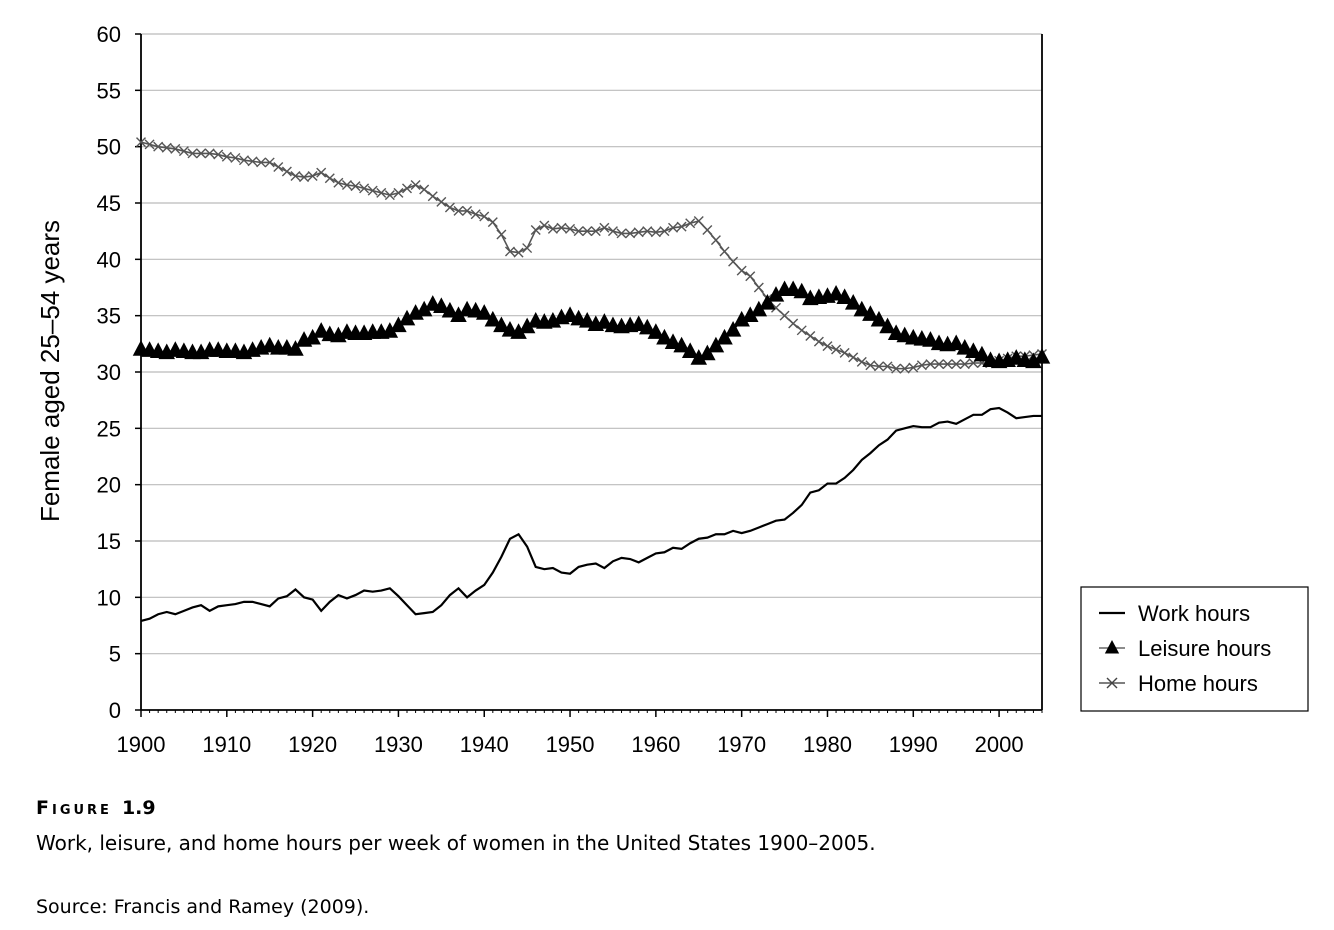 Image resolution: width=1334 pixels, height=930 pixels. Describe the element at coordinates (1204, 648) in the screenshot. I see `legend-label: Leisure hours` at that location.